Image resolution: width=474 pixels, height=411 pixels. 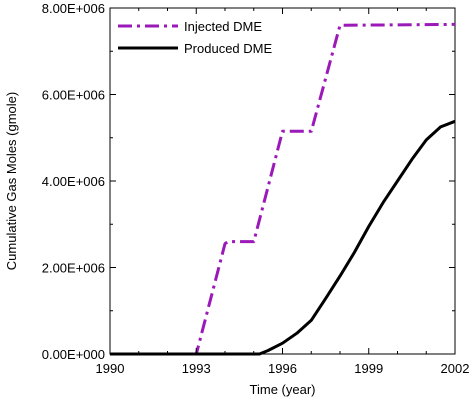 What do you see at coordinates (223, 26) in the screenshot?
I see `legend-label-injected-dme: Injected DME` at bounding box center [223, 26].